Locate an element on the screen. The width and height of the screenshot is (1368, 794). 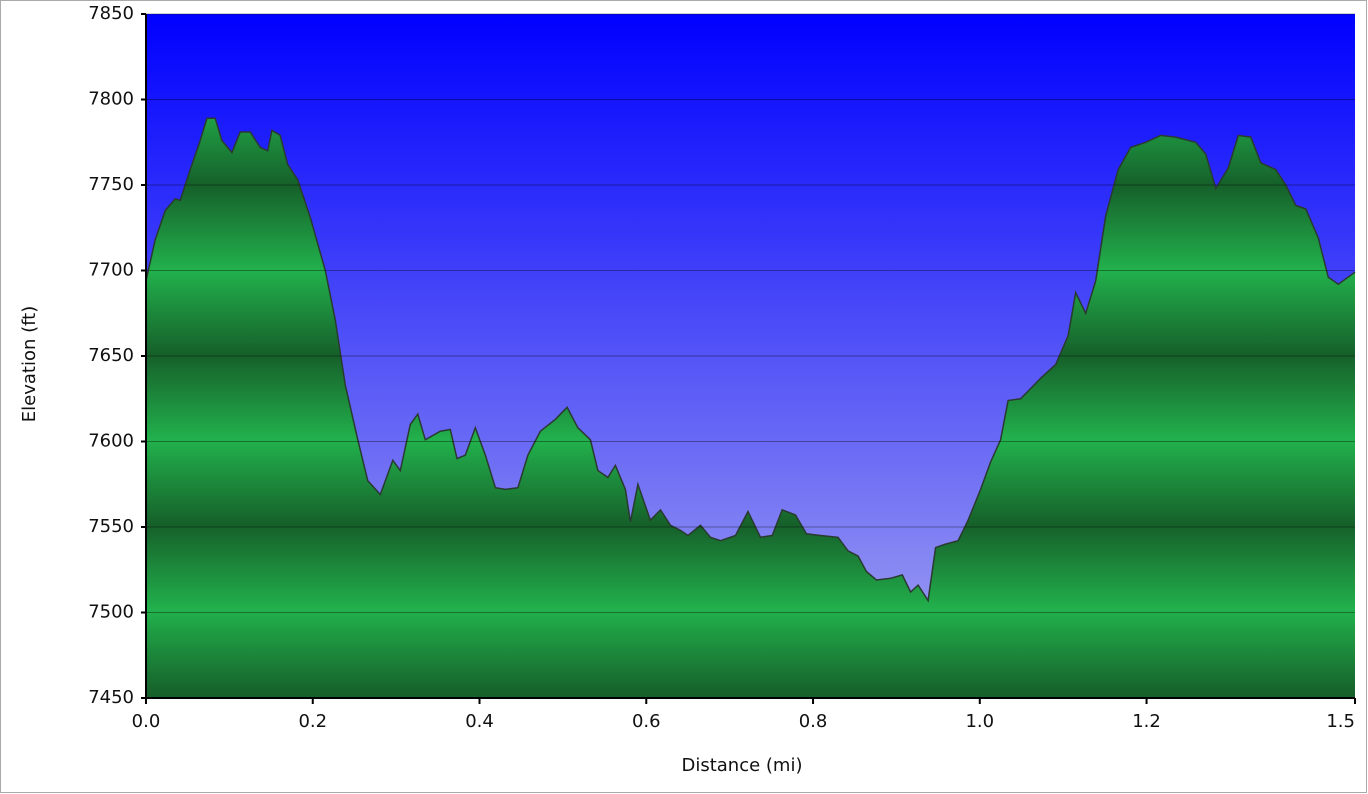
y-tick-label: 7500 is located at coordinates (111, 612).